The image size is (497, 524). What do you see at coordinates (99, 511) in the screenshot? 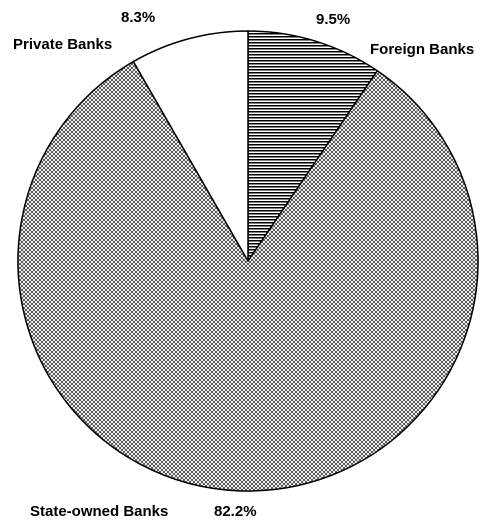
I see `slice-label-state-owned-banks: State-owned Banks` at bounding box center [99, 511].